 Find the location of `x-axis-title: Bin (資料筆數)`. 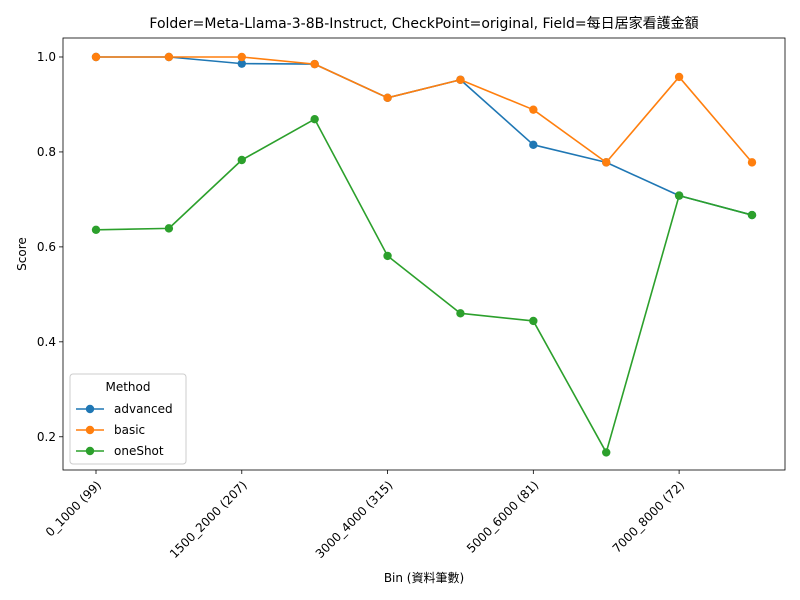

x-axis-title: Bin (資料筆數) is located at coordinates (424, 578).